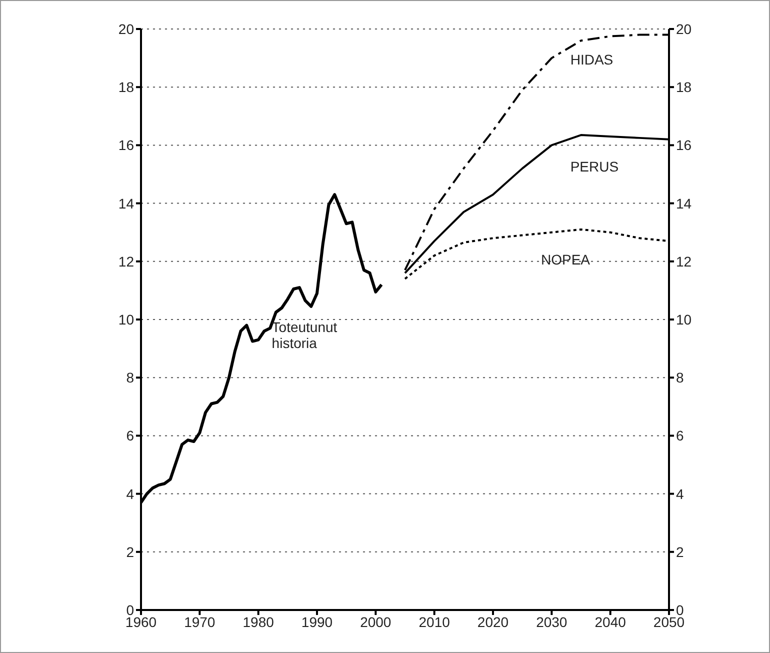 Image resolution: width=770 pixels, height=653 pixels. Describe the element at coordinates (684, 319) in the screenshot. I see `y2-tick-label: 10` at that location.